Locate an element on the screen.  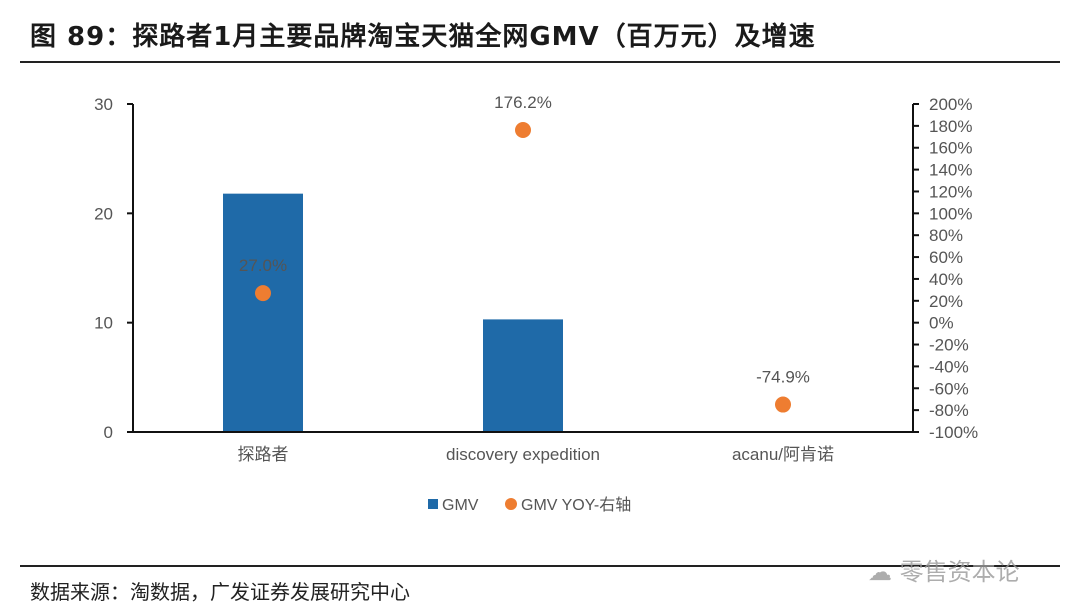
right-tick-label: 0% is located at coordinates (941, 323).